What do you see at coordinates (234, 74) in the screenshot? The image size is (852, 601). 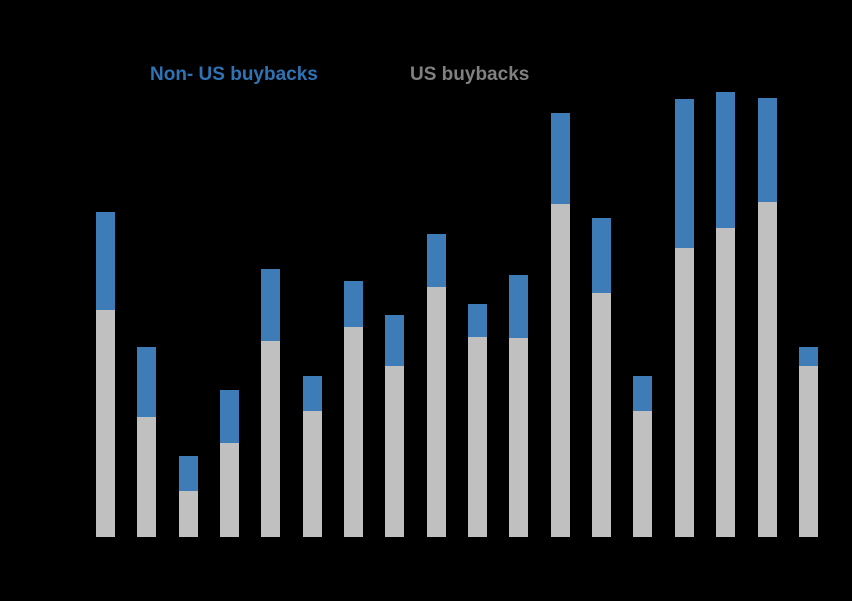 I see `legend-label-non-us-buybacks: Non- US buybacks` at bounding box center [234, 74].